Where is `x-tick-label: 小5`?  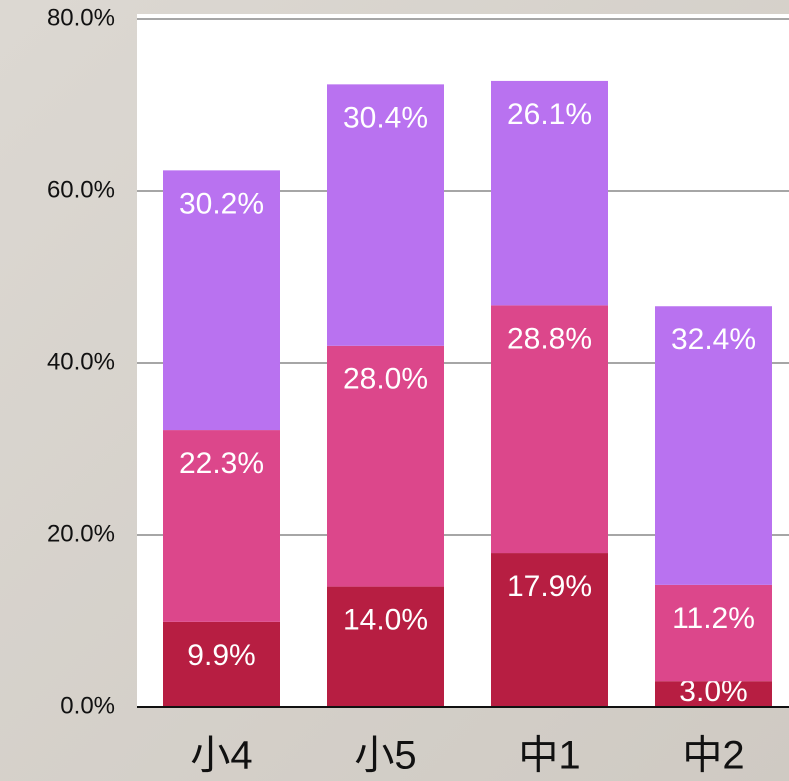 x-tick-label: 小5 is located at coordinates (385, 756).